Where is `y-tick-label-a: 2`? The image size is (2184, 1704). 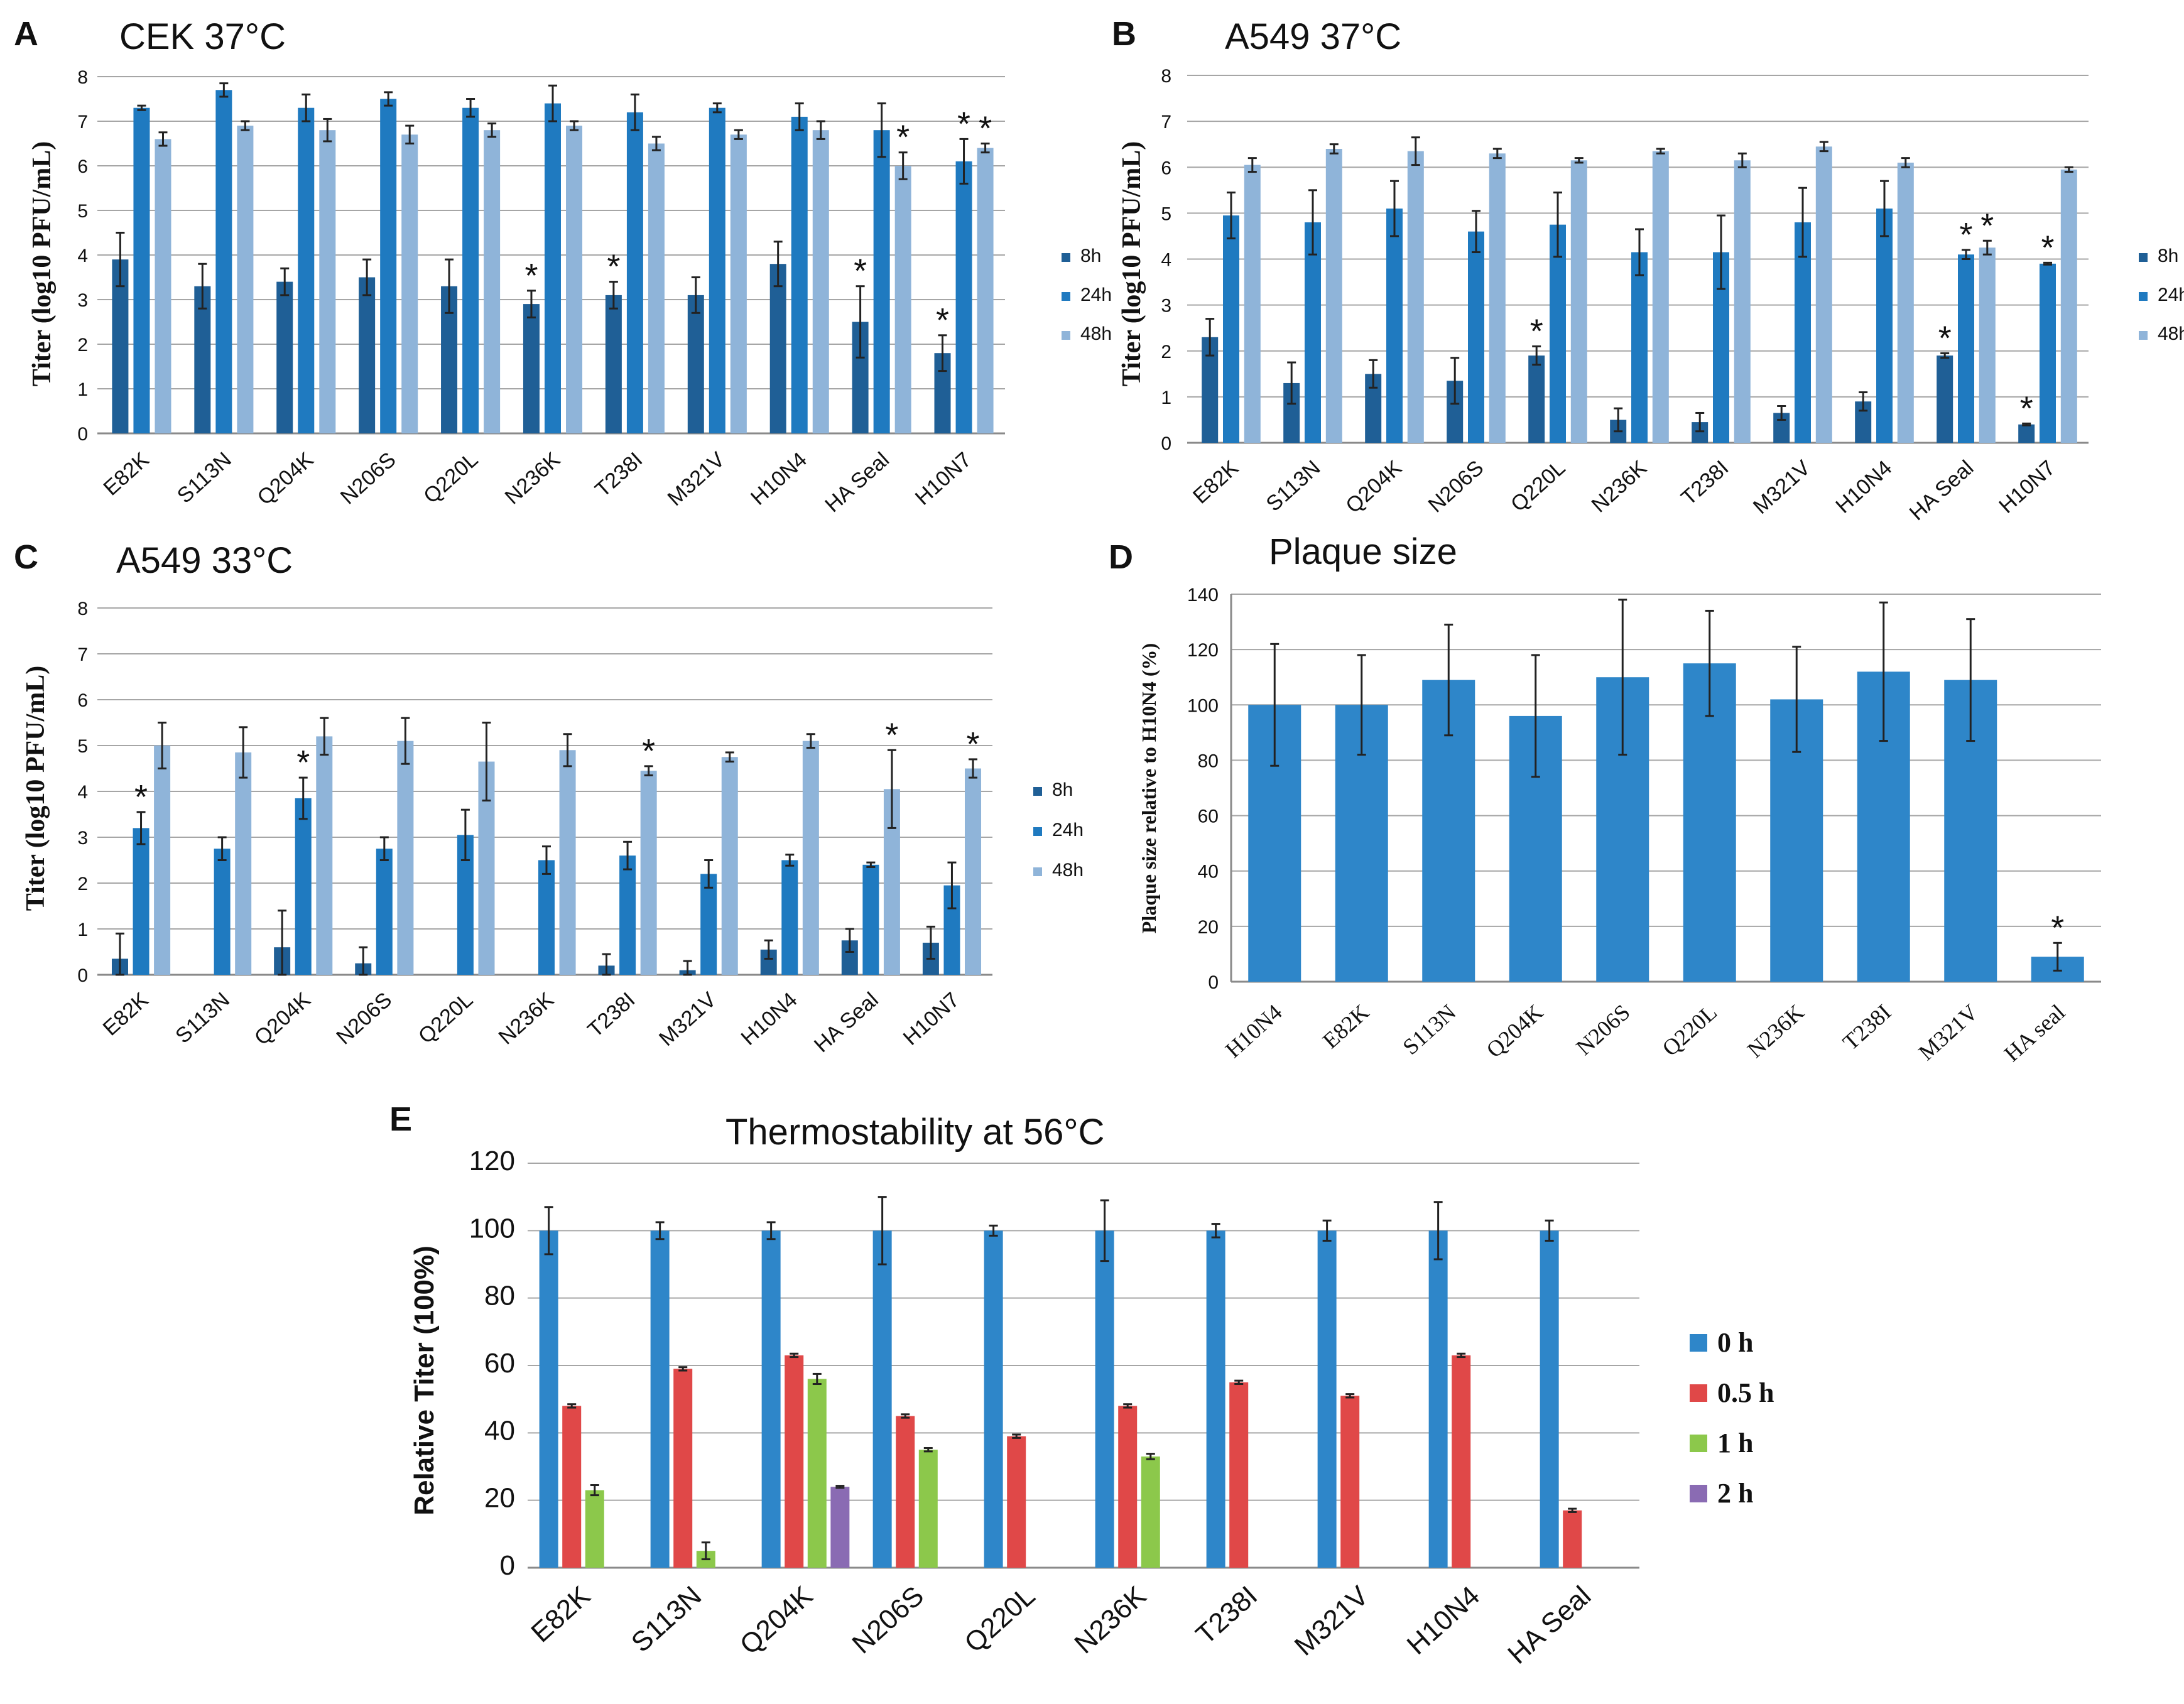
y-tick-label-a: 2 is located at coordinates (82, 345).